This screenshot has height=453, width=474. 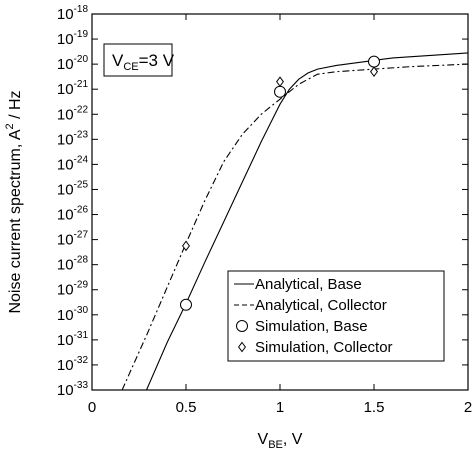 What do you see at coordinates (81, 360) in the screenshot?
I see `y-tick-exponent: -32` at bounding box center [81, 360].